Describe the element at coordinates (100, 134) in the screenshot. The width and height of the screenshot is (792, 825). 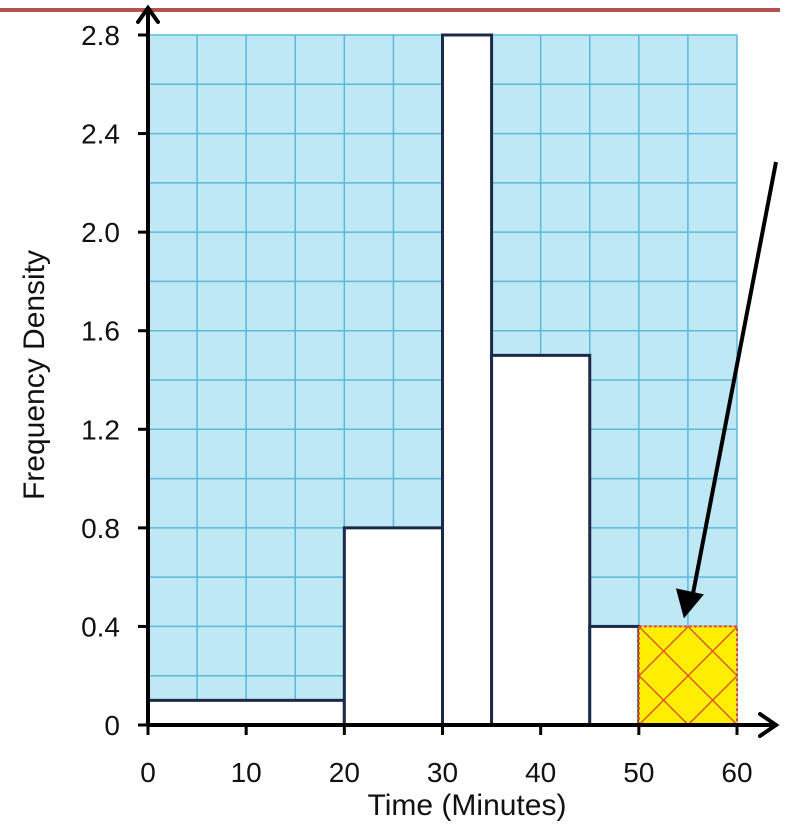
I see `y-tick-label: 2.4` at that location.